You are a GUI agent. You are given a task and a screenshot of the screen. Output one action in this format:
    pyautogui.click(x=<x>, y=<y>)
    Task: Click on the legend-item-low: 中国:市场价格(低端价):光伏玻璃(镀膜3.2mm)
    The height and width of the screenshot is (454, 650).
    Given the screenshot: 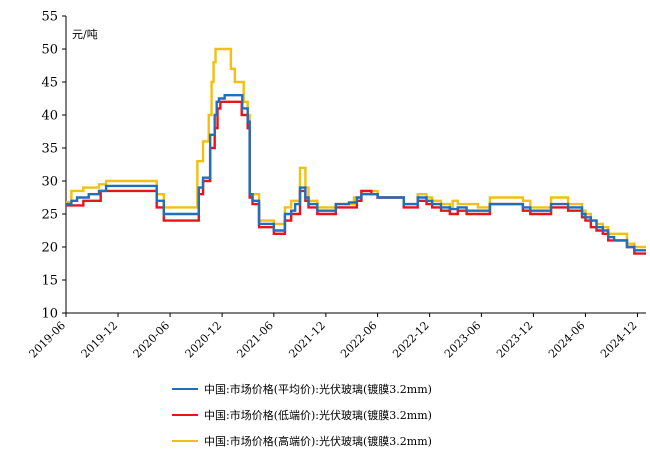 What is the action you would take?
    pyautogui.click(x=302, y=415)
    